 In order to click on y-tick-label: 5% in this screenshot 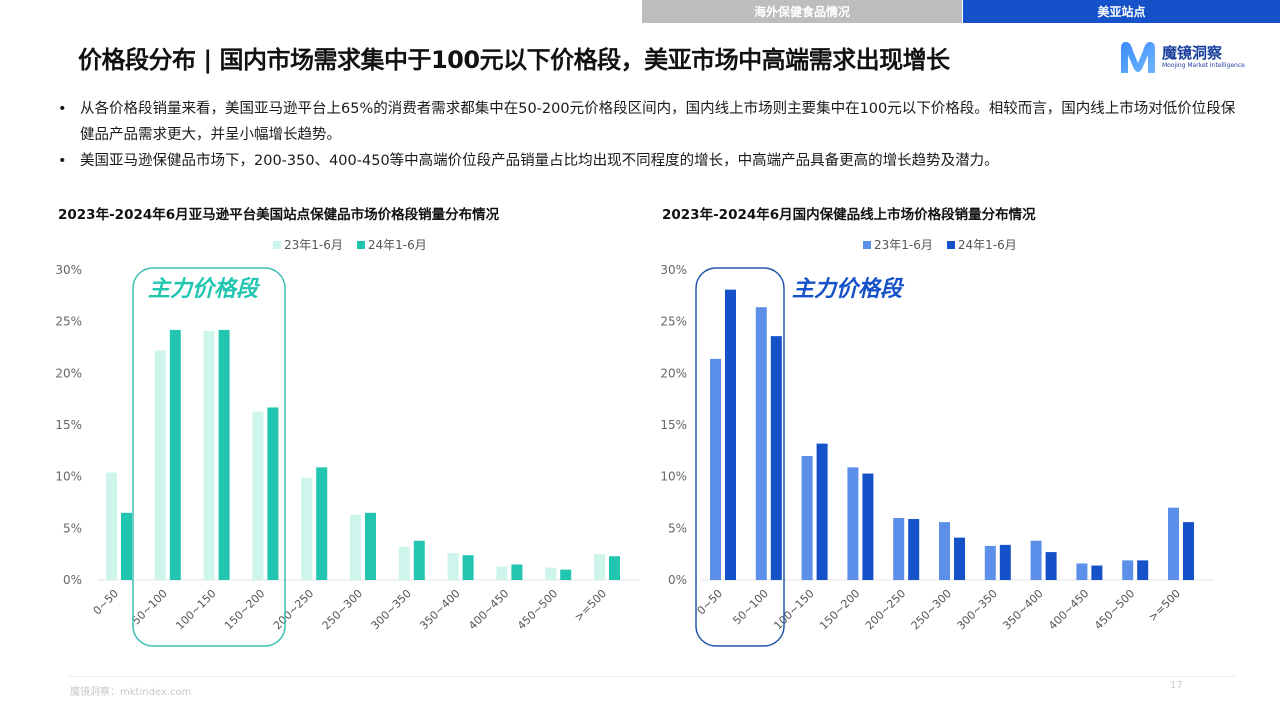, I will do `click(677, 528)`.